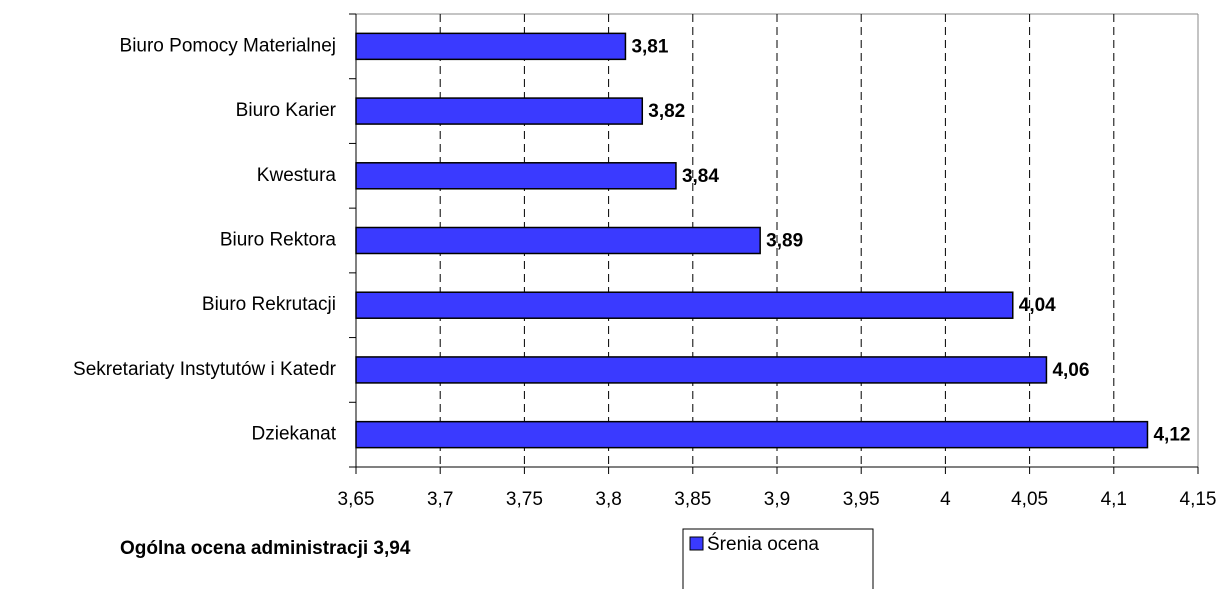 This screenshot has height=589, width=1221. What do you see at coordinates (666, 111) in the screenshot?
I see `data-label: 3,82` at bounding box center [666, 111].